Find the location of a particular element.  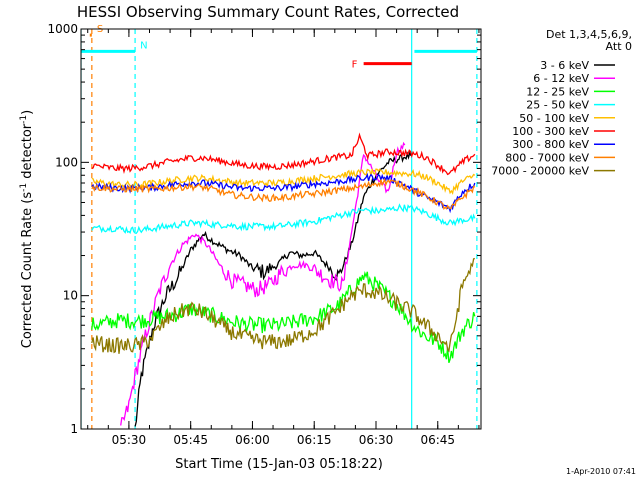

annotation-label-0: S is located at coordinates (100, 29).